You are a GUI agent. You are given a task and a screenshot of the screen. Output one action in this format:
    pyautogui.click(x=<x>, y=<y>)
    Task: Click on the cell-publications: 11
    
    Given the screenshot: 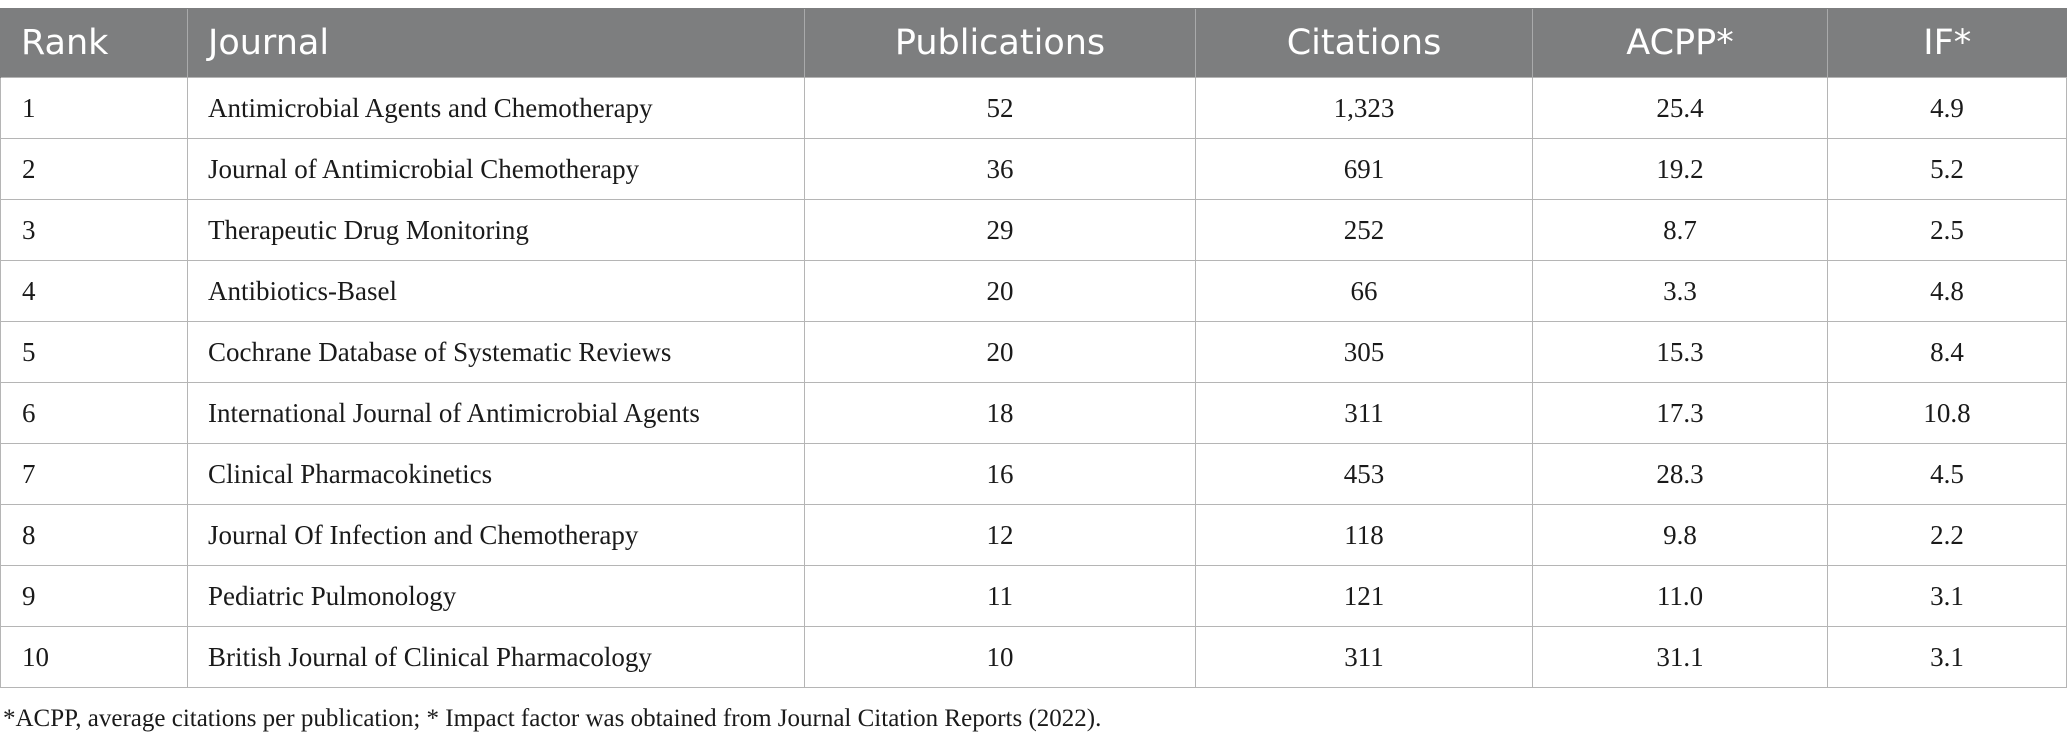 What is the action you would take?
    pyautogui.click(x=1000, y=596)
    